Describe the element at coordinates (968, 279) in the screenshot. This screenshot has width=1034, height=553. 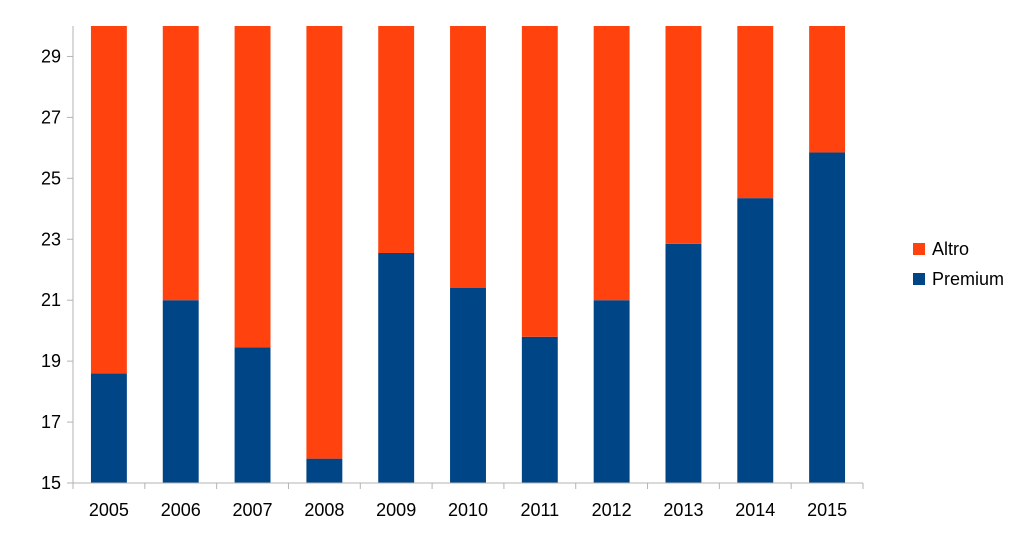
I see `legend-label-premium: Premium` at that location.